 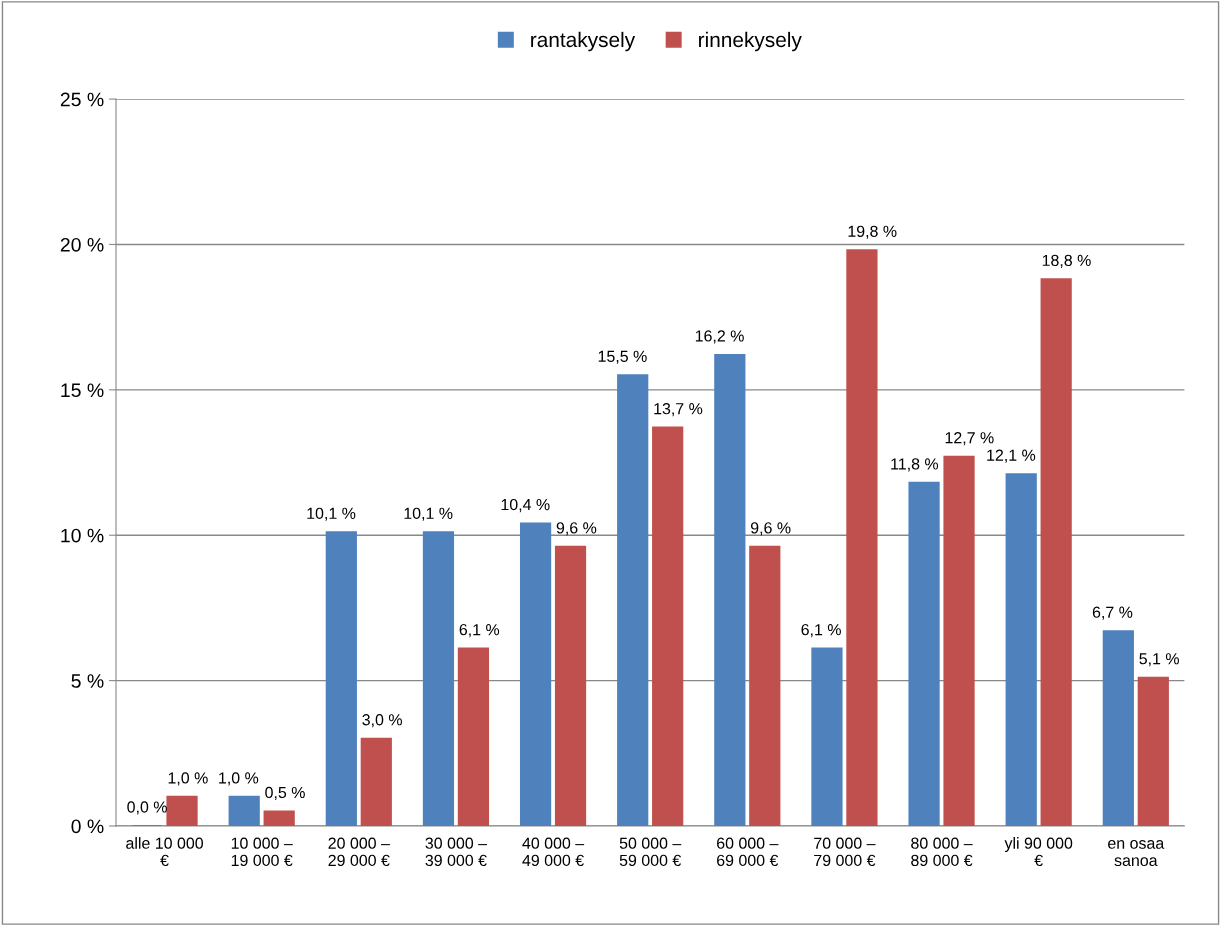 What do you see at coordinates (969, 439) in the screenshot?
I see `data-label: 12,7 %` at bounding box center [969, 439].